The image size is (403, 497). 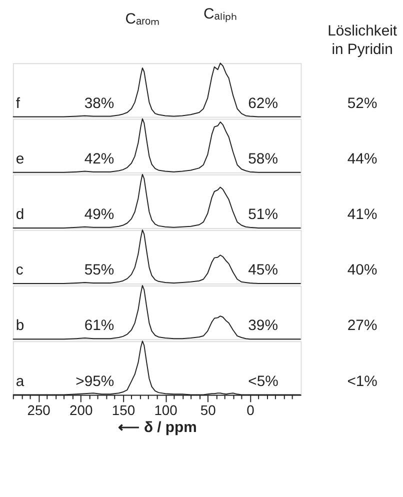 What do you see at coordinates (81, 410) in the screenshot?
I see `x-tick-label: 200` at bounding box center [81, 410].